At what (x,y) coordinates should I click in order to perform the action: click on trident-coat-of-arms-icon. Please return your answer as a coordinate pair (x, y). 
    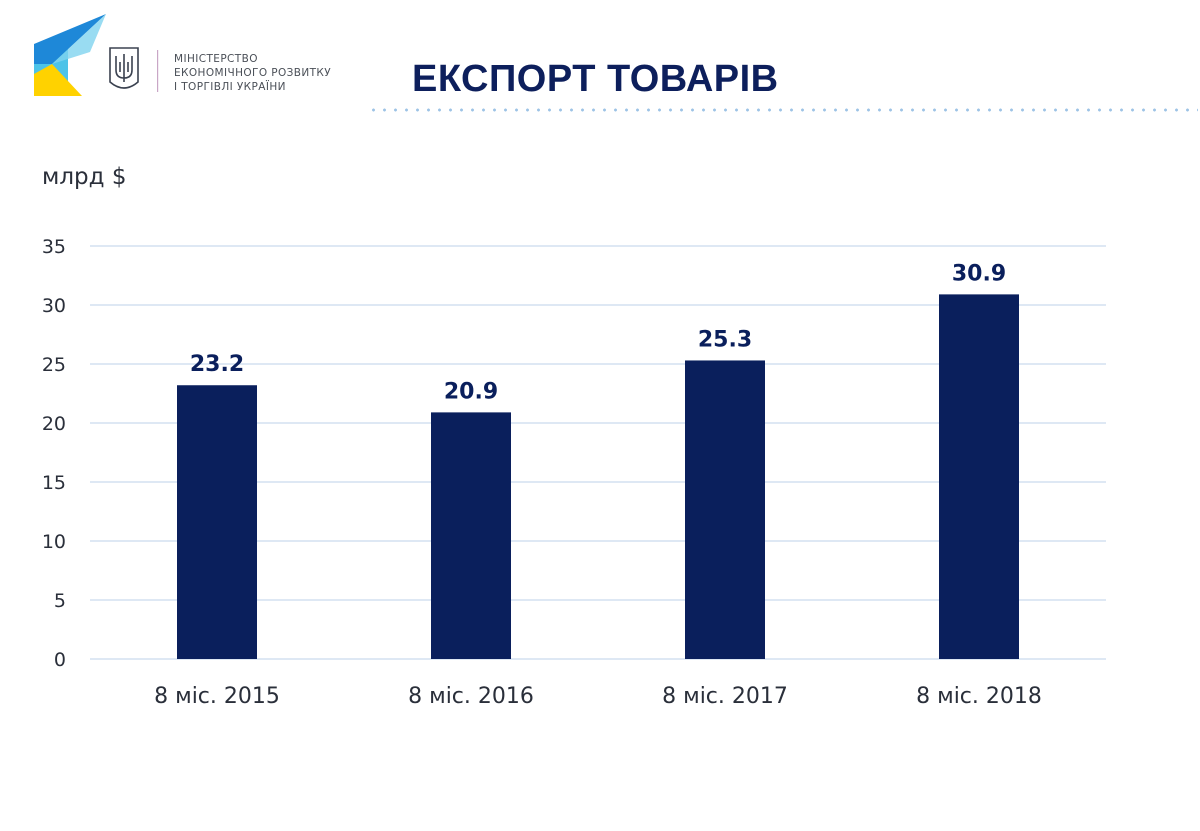
    Looking at the image, I should click on (124, 68).